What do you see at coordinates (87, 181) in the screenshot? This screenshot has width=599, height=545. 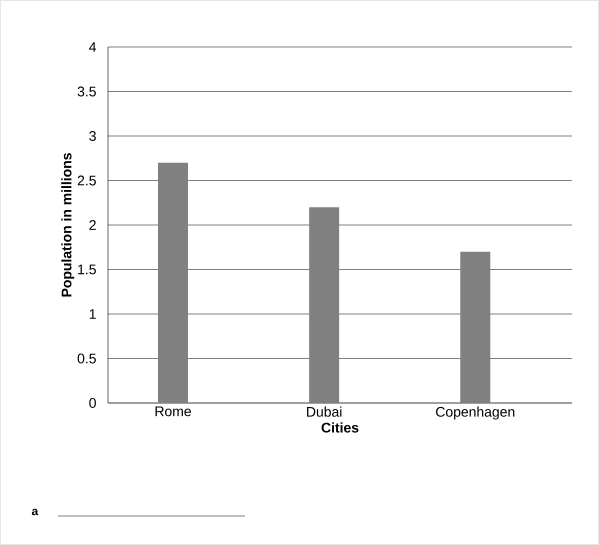 I see `y-tick-label: 2.5` at bounding box center [87, 181].